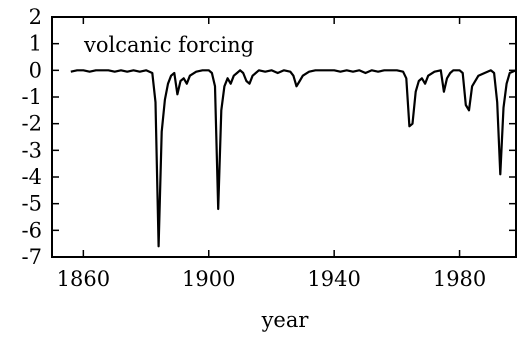 The image size is (518, 337). I want to click on y-tick-label: 2, so click(35, 17).